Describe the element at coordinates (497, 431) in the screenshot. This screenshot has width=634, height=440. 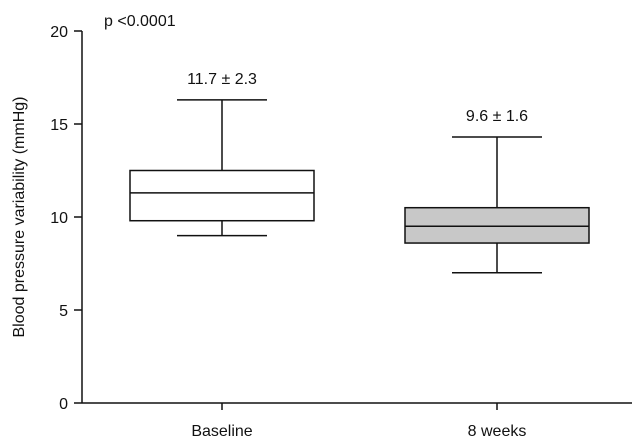
I see `x-tick-label: 8 weeks` at that location.